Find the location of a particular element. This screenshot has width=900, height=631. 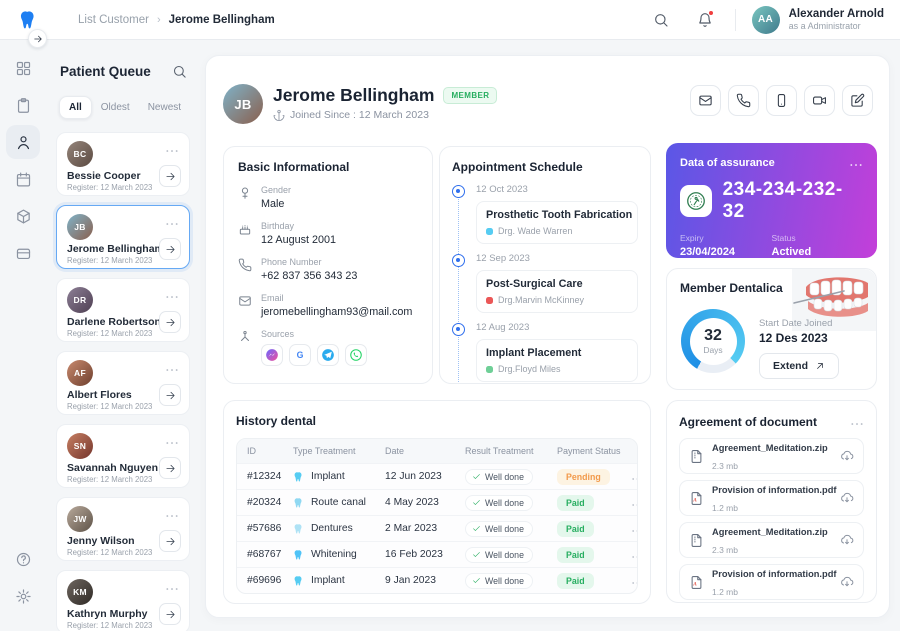

appointment-date: 12 Sep 2023 is located at coordinates (503, 258).